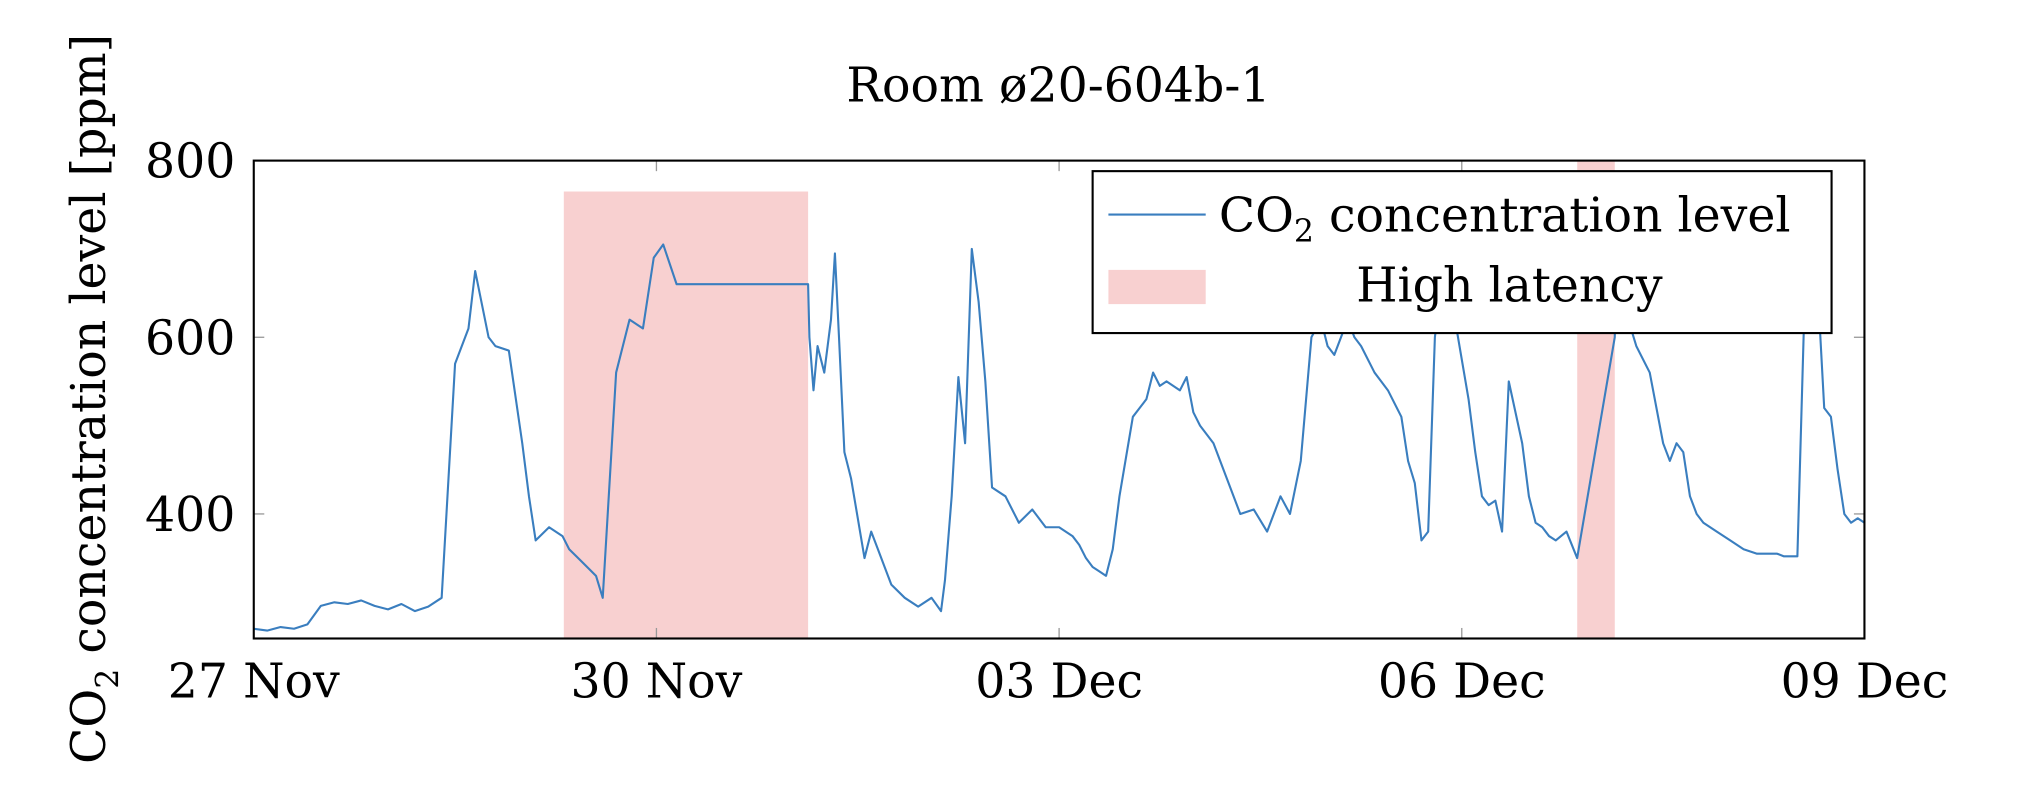 Image resolution: width=2038 pixels, height=807 pixels. I want to click on y-tick-label: 600, so click(190, 338).